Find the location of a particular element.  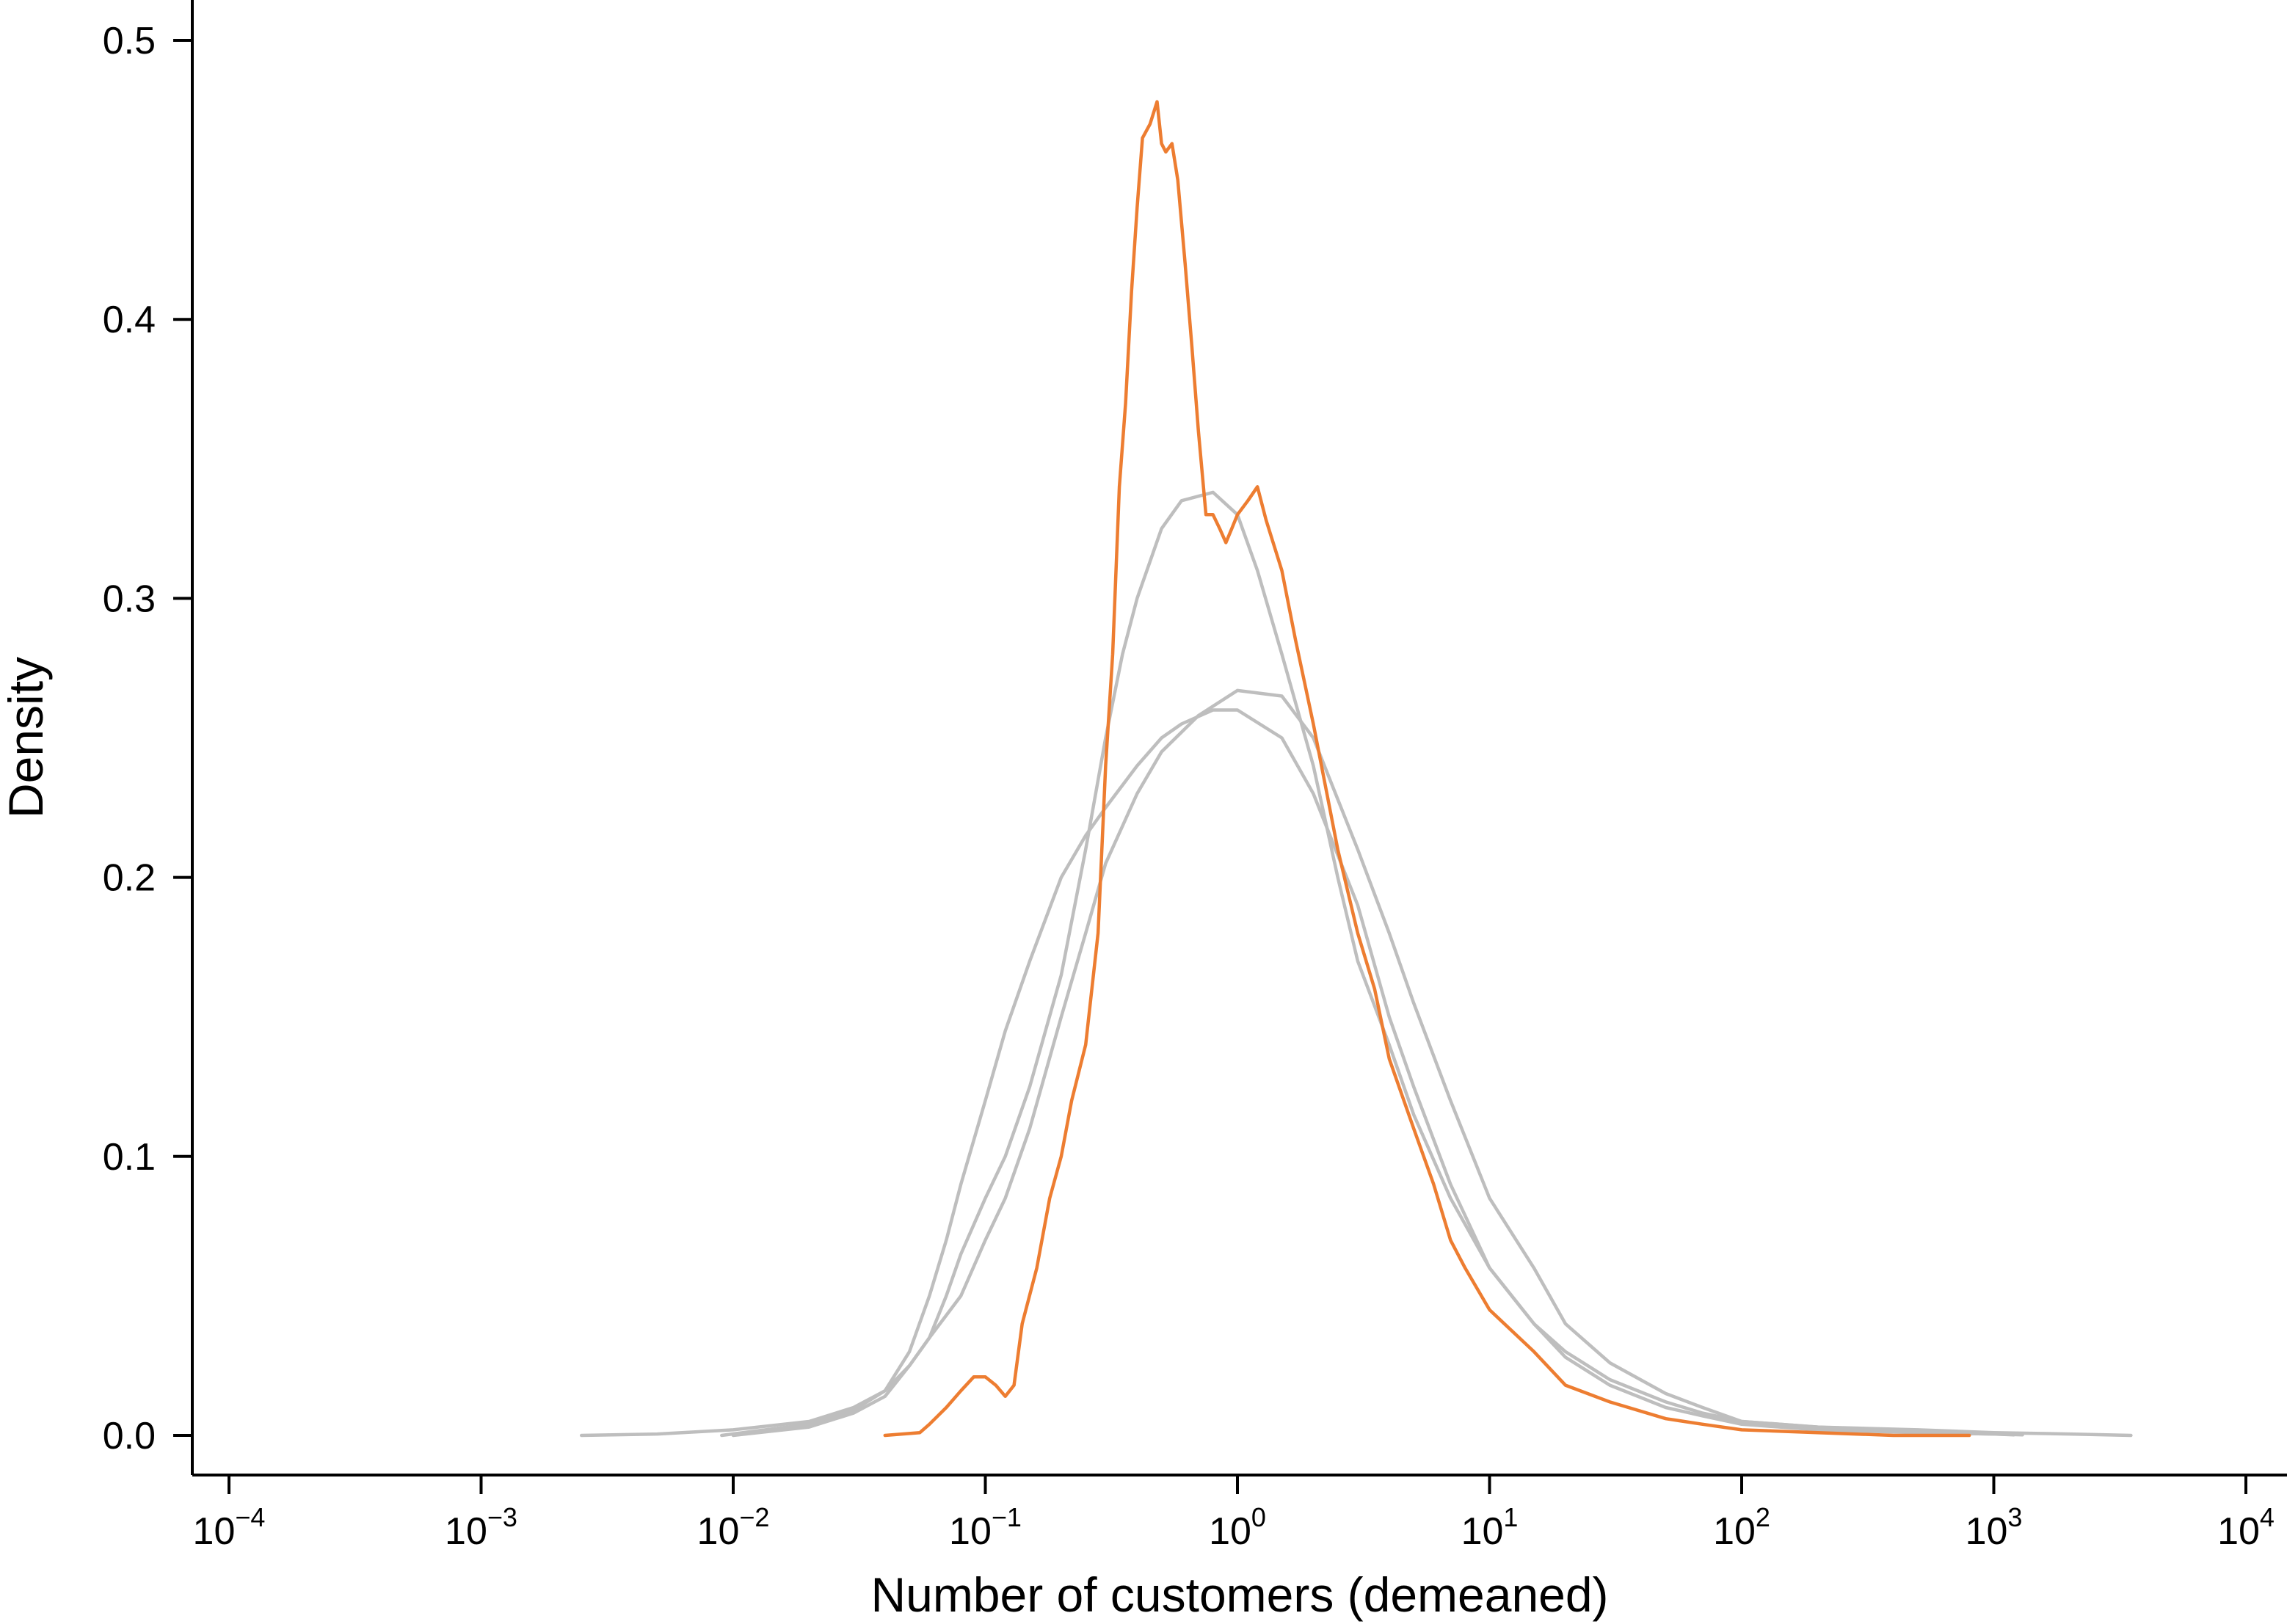

x-tick-label-4: 10⁰ is located at coordinates (1237, 1527).